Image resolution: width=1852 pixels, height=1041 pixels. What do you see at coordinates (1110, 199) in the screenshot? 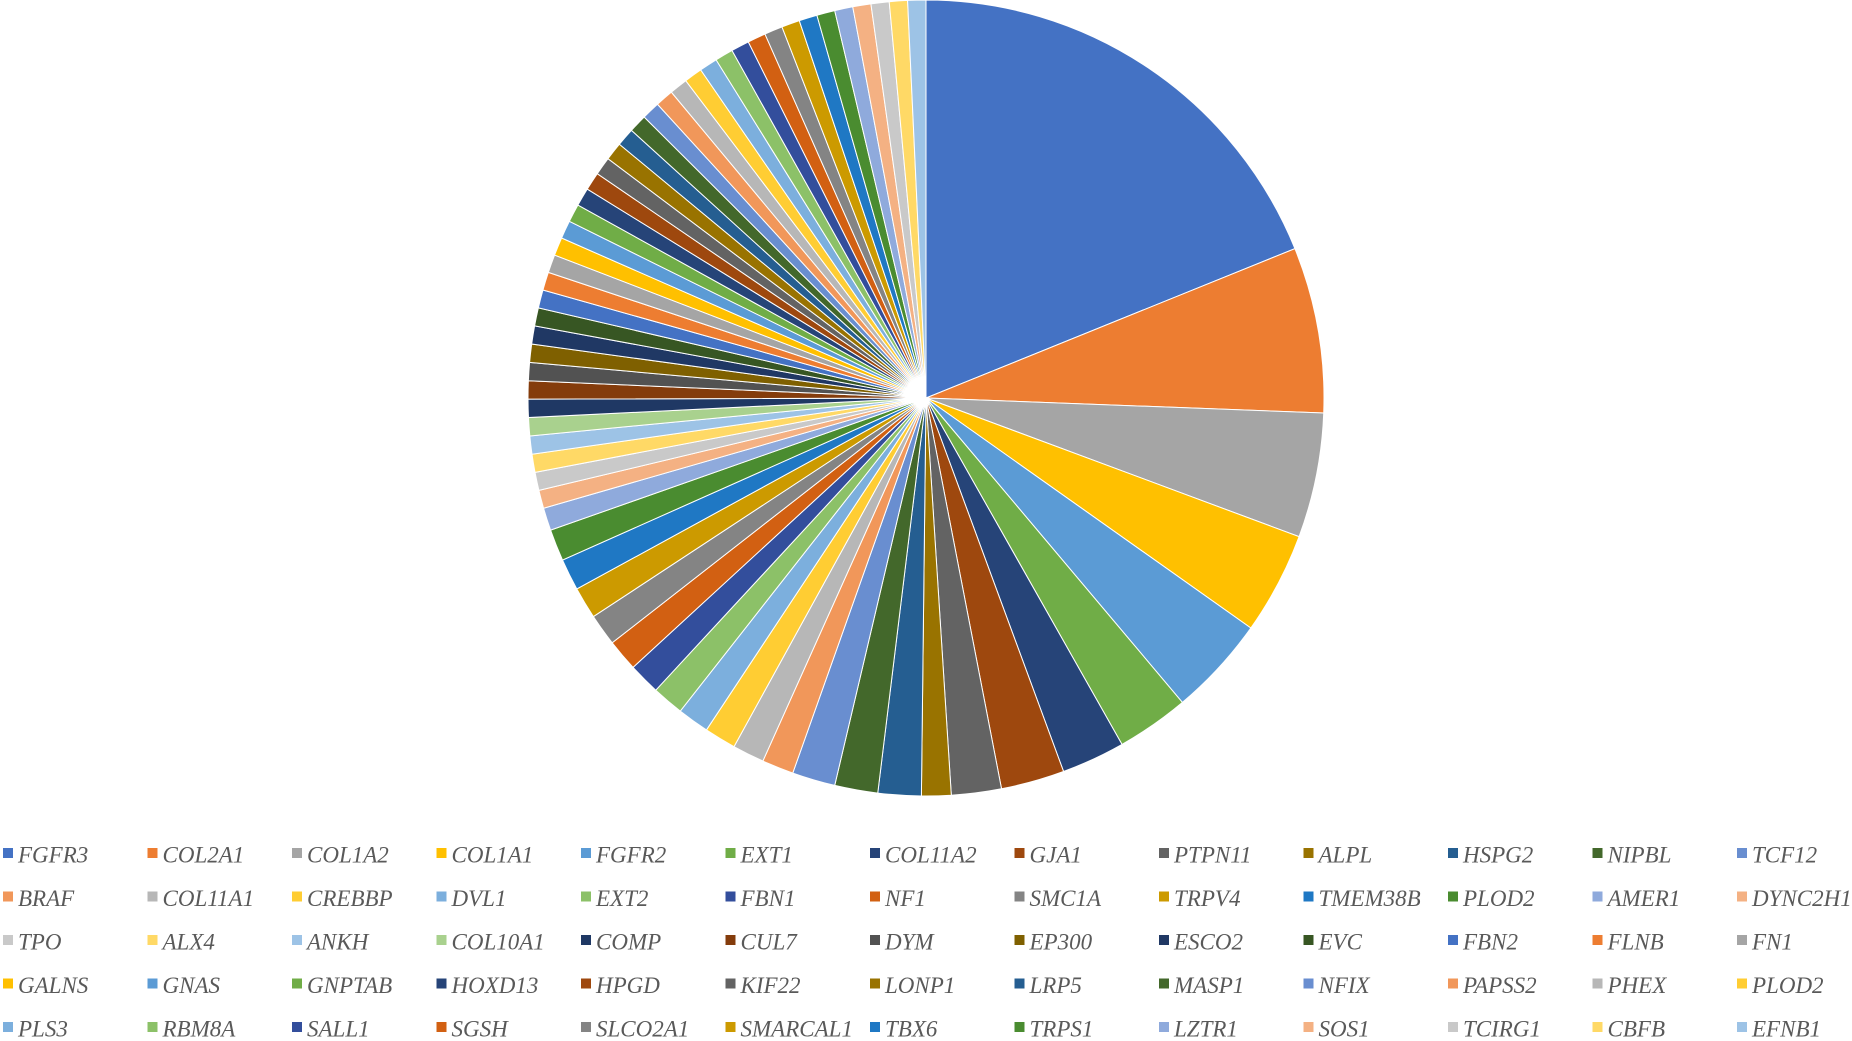
I see `pie-slice-fgfr3` at bounding box center [1110, 199].